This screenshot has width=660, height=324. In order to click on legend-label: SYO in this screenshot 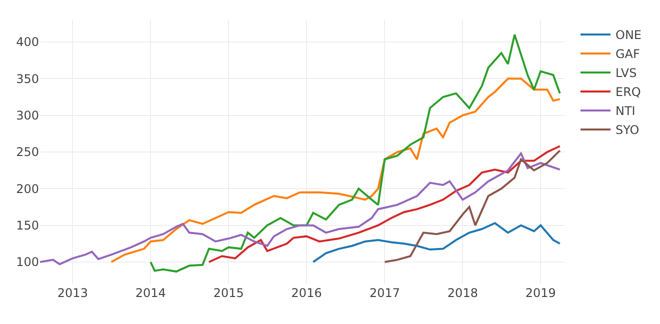, I will do `click(628, 130)`.